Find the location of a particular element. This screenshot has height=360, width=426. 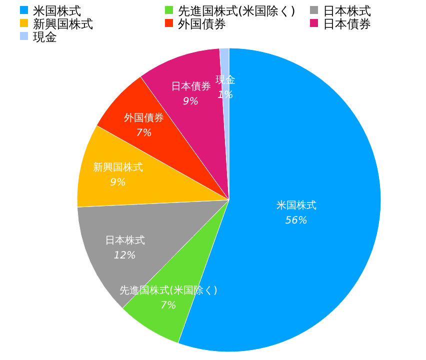

legend-label: 日本株式 is located at coordinates (347, 11).